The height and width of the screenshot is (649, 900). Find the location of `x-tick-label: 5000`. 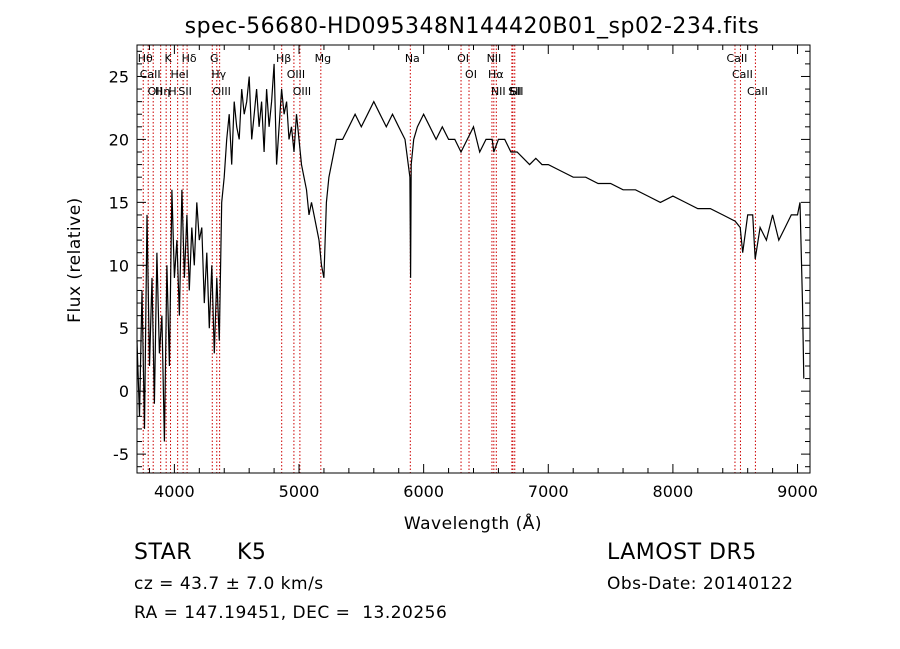

x-tick-label: 5000 is located at coordinates (299, 491).